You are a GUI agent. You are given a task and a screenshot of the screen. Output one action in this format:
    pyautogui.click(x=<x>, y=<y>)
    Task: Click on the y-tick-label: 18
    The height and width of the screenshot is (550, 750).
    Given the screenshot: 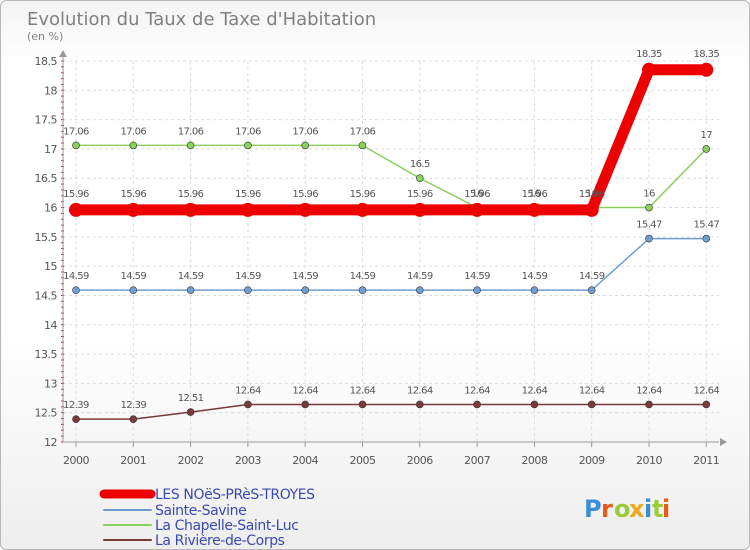 What is the action you would take?
    pyautogui.click(x=50, y=90)
    